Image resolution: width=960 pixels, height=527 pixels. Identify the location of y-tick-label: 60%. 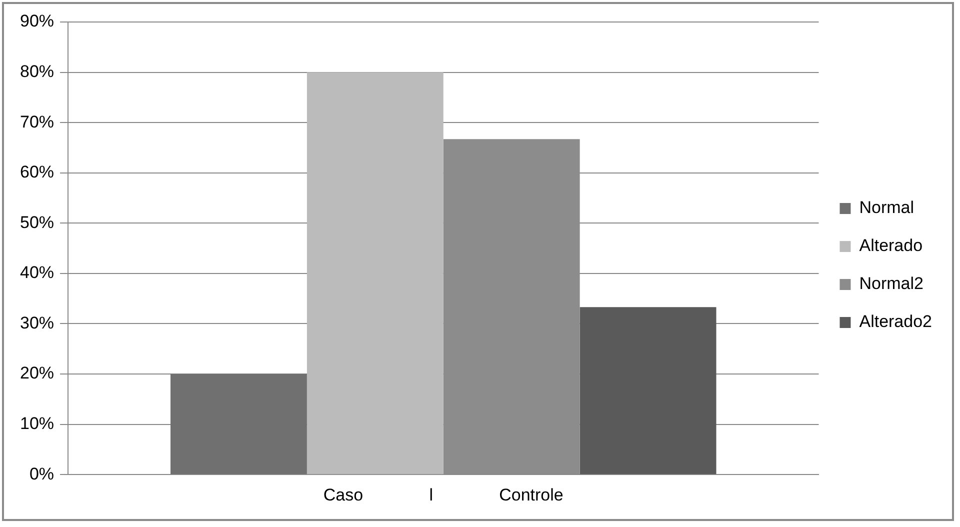
(37, 172).